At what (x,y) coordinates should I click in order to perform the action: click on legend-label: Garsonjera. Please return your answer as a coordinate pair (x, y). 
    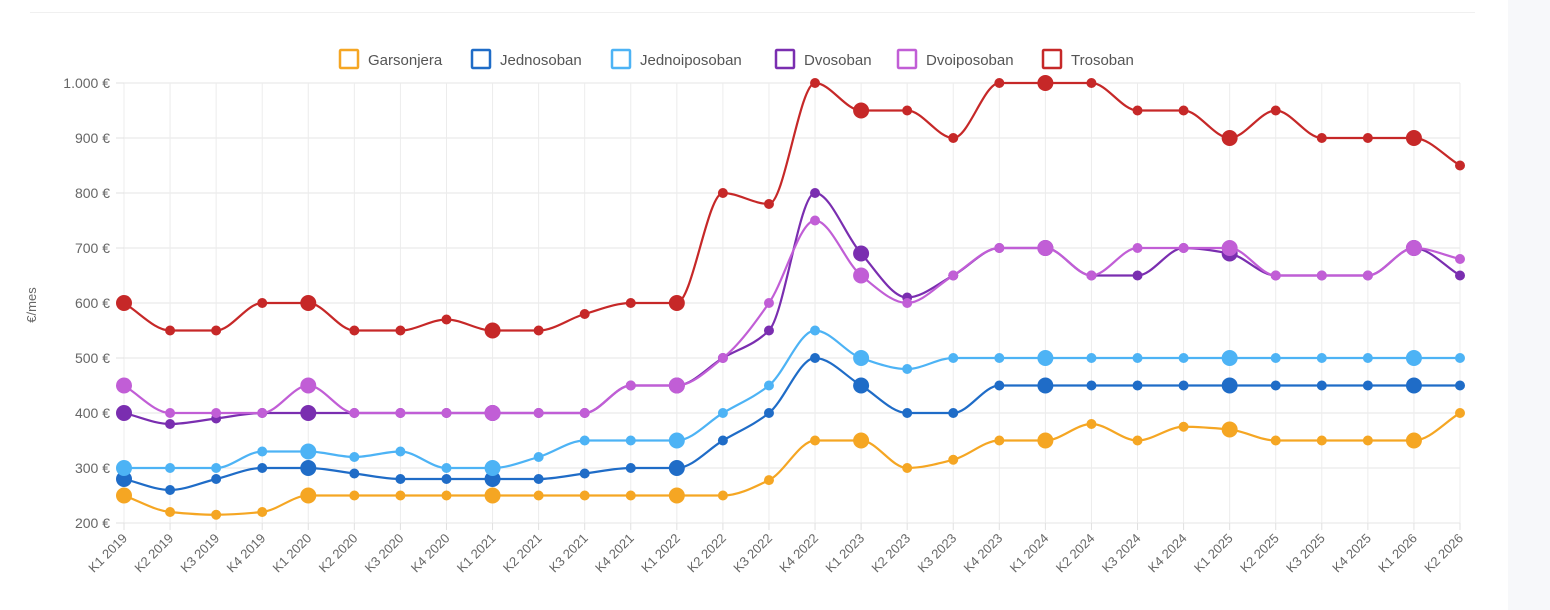
    Looking at the image, I should click on (405, 60).